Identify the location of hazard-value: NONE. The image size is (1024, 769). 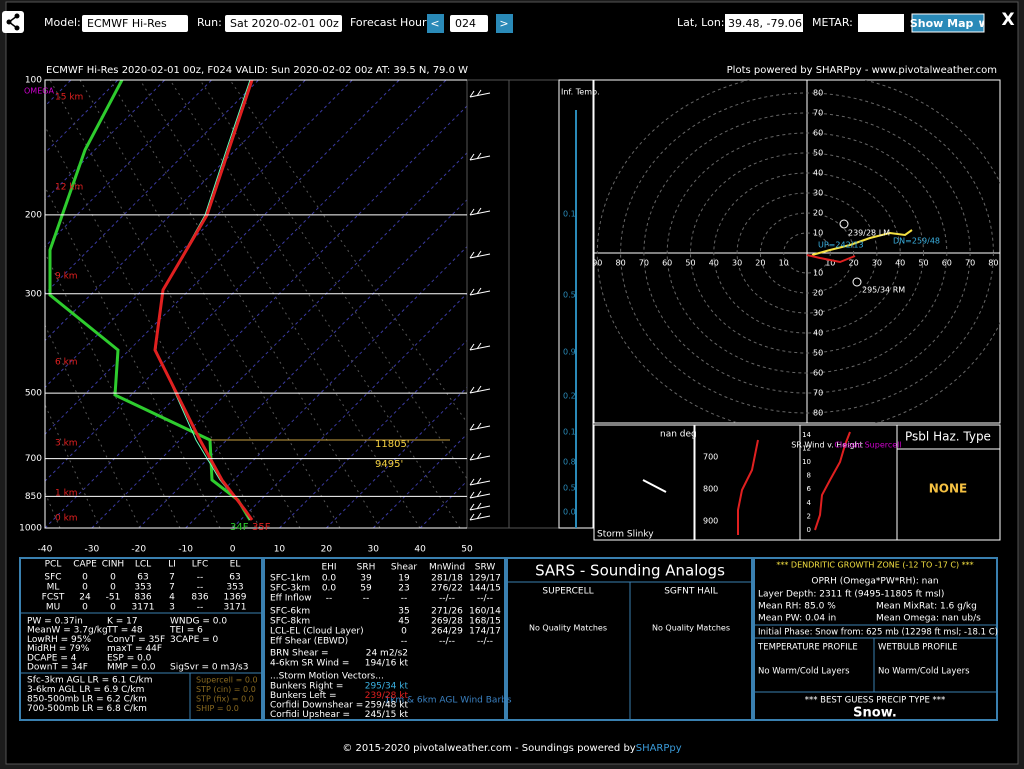
(948, 489).